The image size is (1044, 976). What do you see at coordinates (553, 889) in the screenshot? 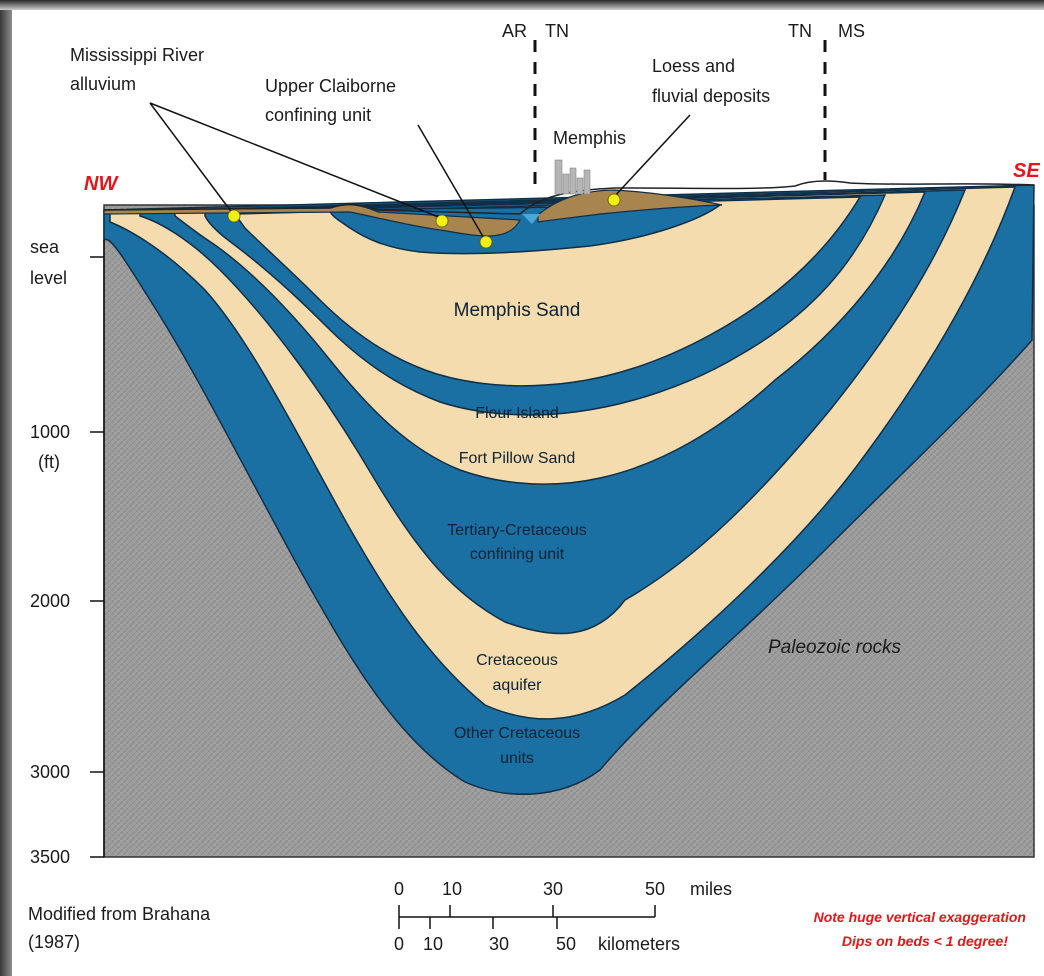
I see `scale-miles-tick: 30` at bounding box center [553, 889].